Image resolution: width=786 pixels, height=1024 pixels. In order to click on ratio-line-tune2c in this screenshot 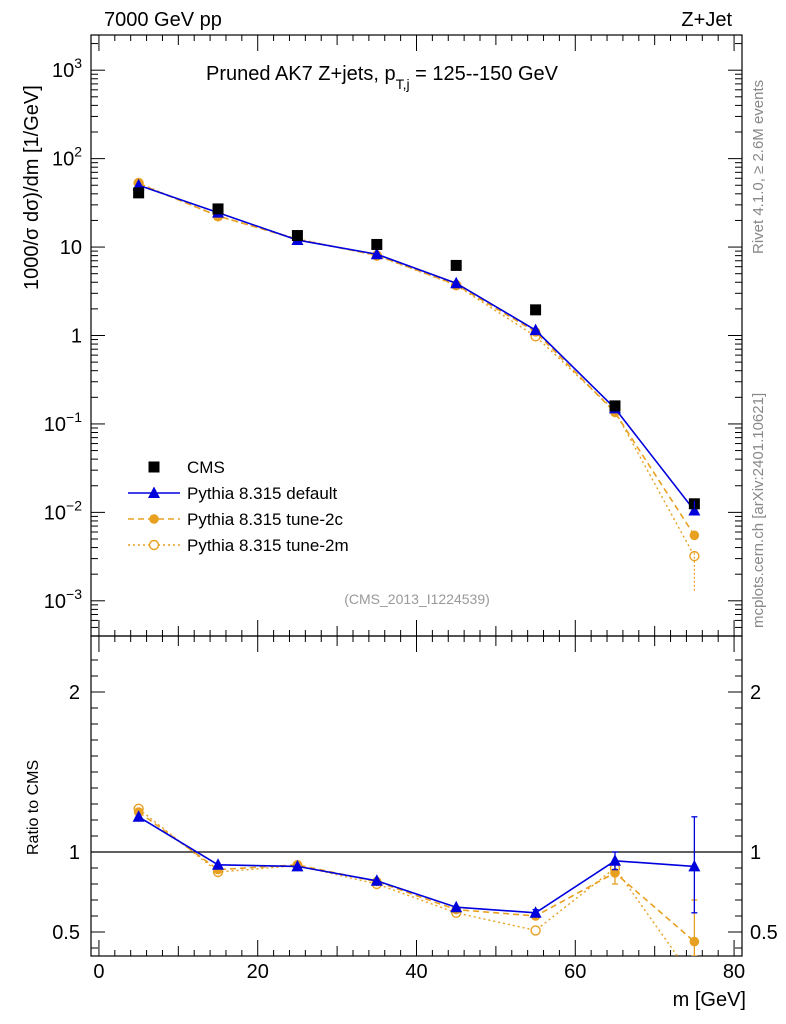, I will do `click(416, 877)`.